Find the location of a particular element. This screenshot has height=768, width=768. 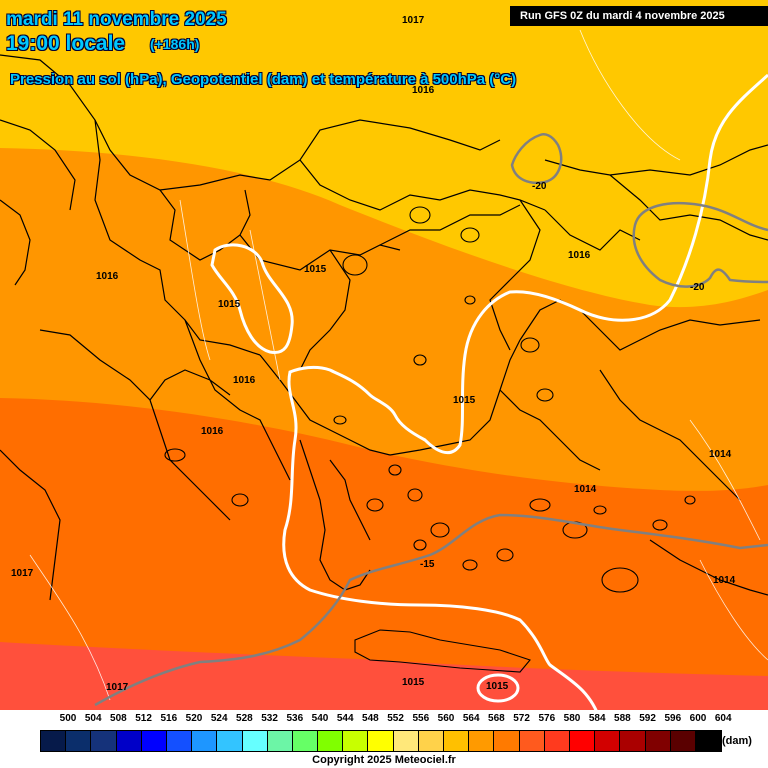

scale-label: 544 is located at coordinates (345, 718).